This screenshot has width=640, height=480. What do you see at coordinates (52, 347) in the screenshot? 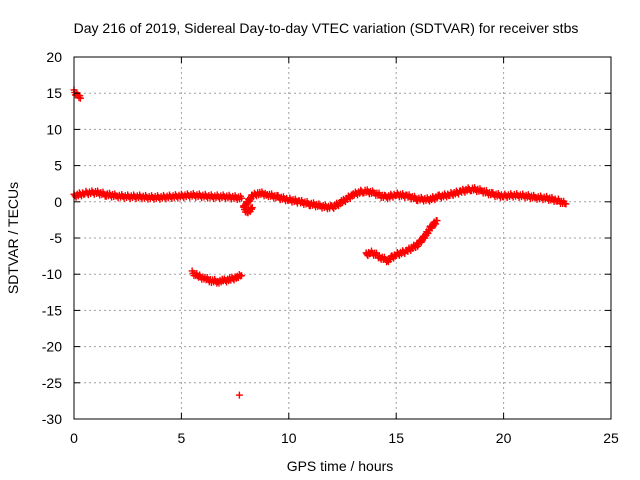
I see `y-tick-label: -20` at bounding box center [52, 347].